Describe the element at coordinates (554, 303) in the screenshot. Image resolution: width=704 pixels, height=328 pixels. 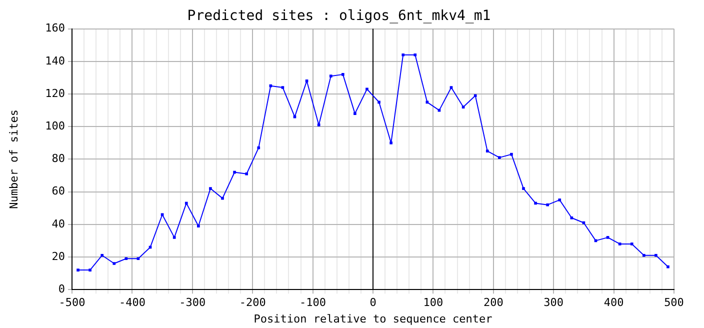
I see `x-tick-label: 300` at that location.